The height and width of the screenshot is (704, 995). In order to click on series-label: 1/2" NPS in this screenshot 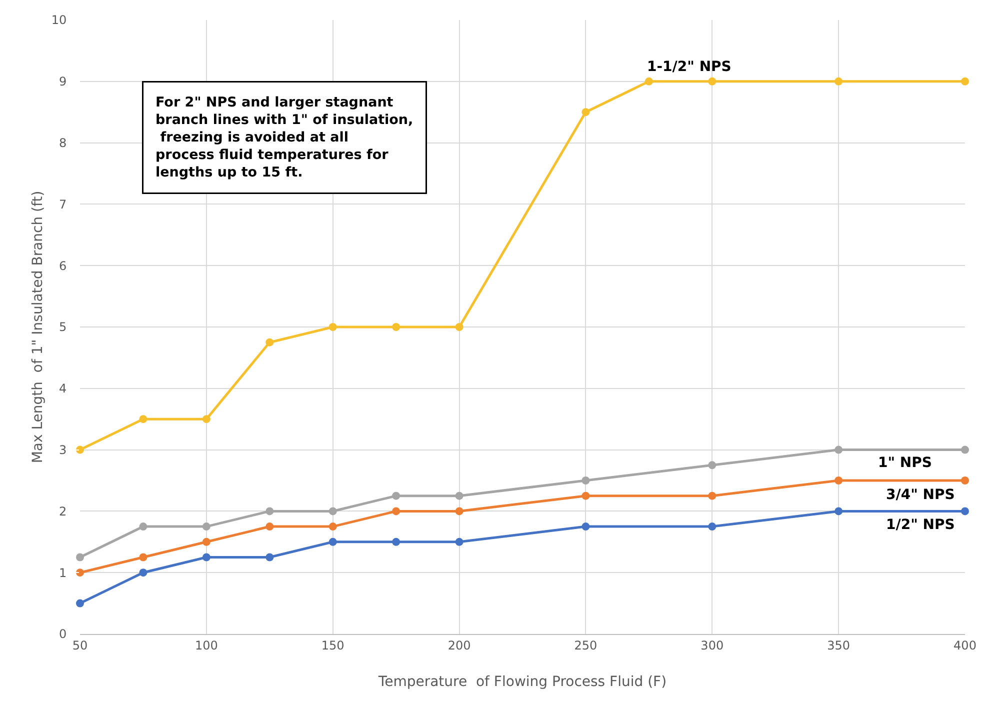, I will do `click(920, 525)`.